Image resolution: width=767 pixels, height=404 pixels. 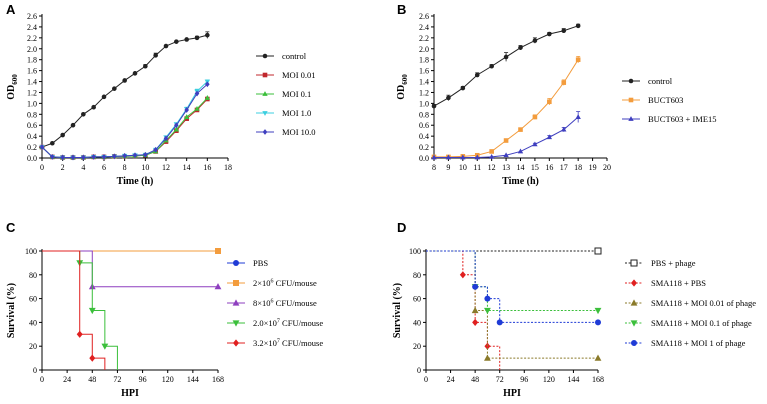 What do you see at coordinates (286, 132) in the screenshot?
I see `legend-entry: MOI 10.0` at bounding box center [286, 132].